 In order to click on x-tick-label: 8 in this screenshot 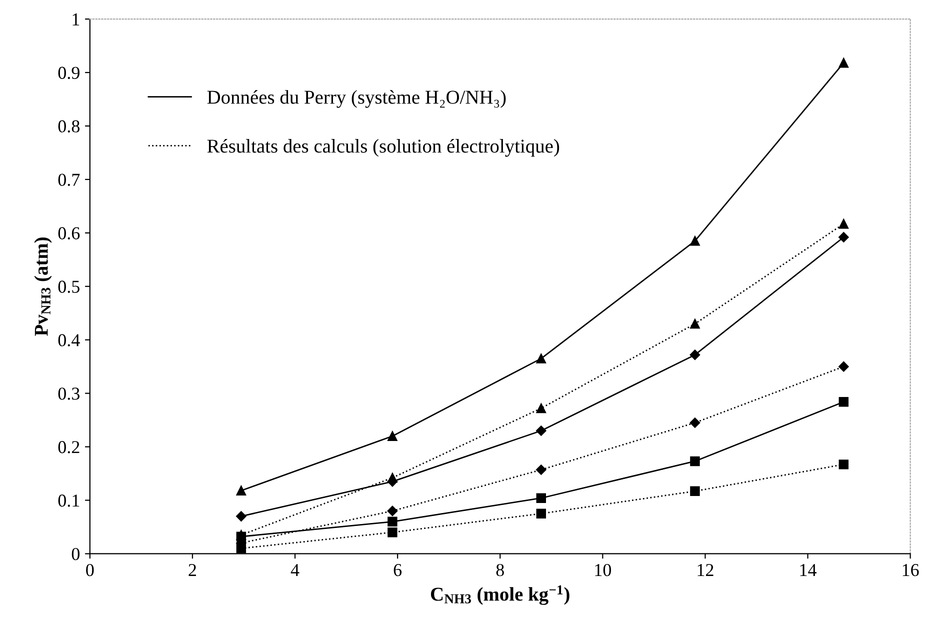, I will do `click(500, 570)`.